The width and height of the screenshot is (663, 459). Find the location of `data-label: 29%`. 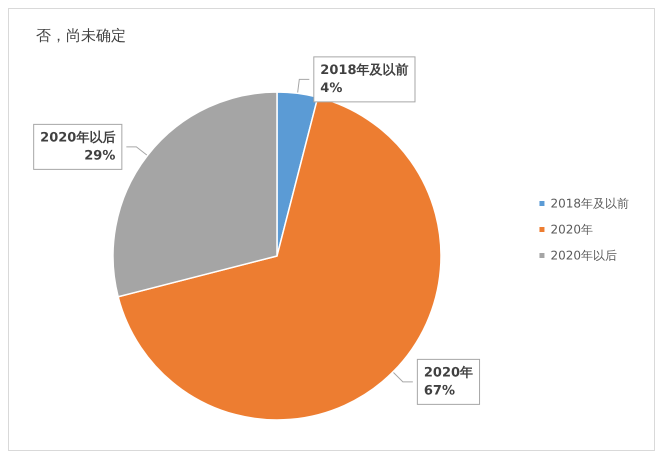

data-label: 29% is located at coordinates (100, 156).